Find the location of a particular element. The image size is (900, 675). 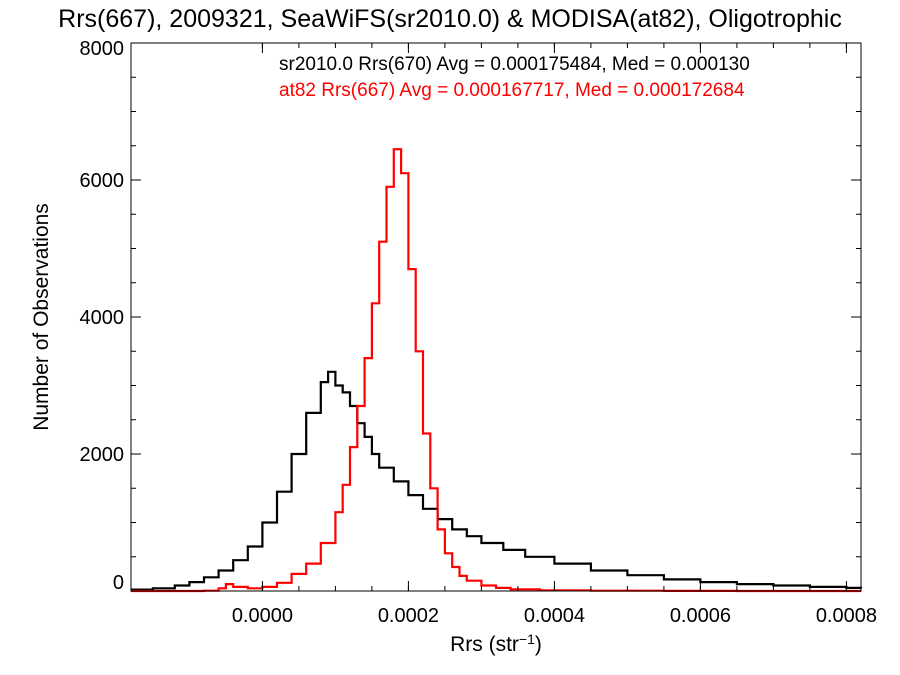

x-tick-label: 0.0008 is located at coordinates (846, 616).